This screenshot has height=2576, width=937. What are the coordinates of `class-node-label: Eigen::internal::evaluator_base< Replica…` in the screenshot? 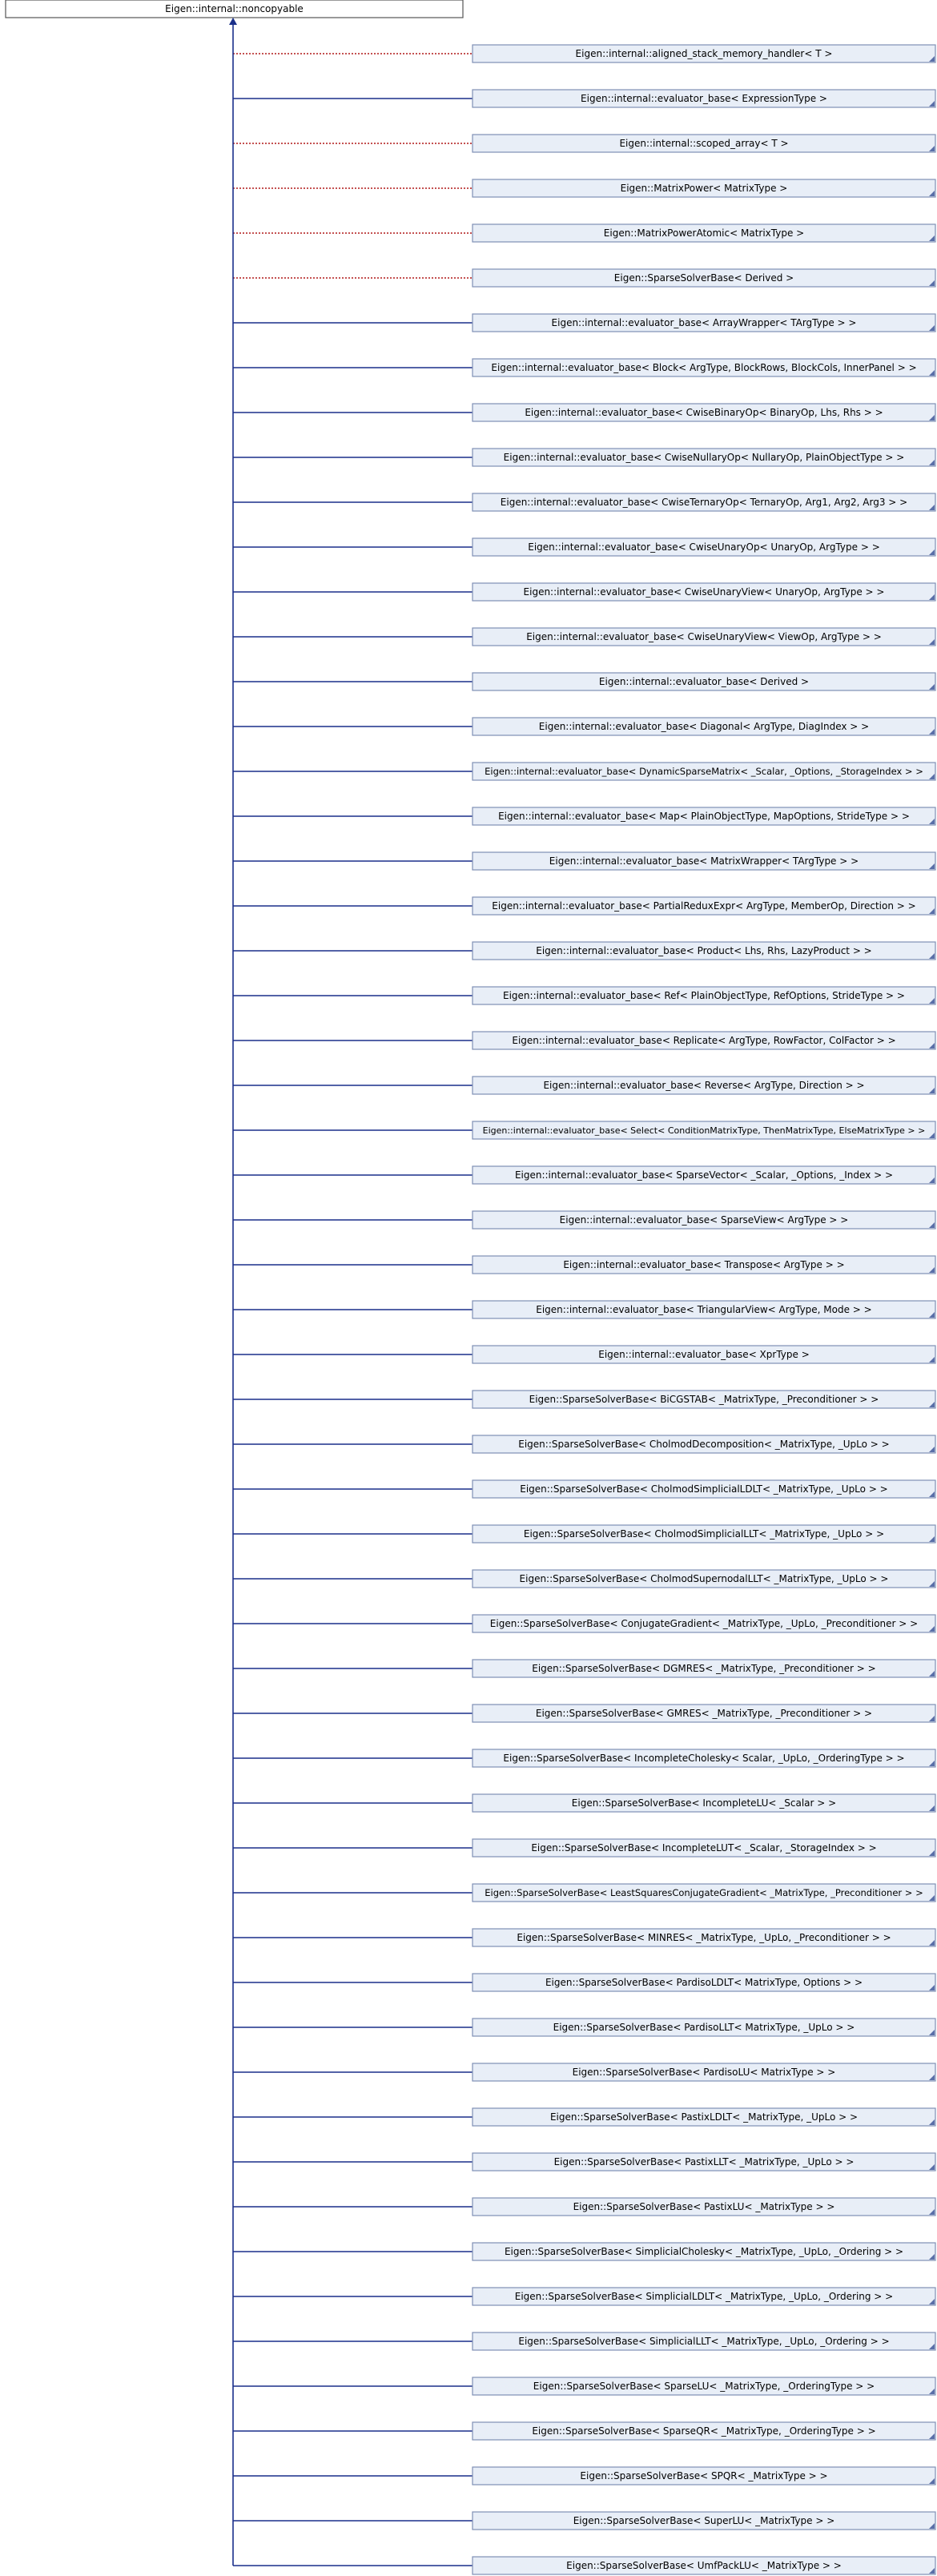 It's located at (703, 1040).